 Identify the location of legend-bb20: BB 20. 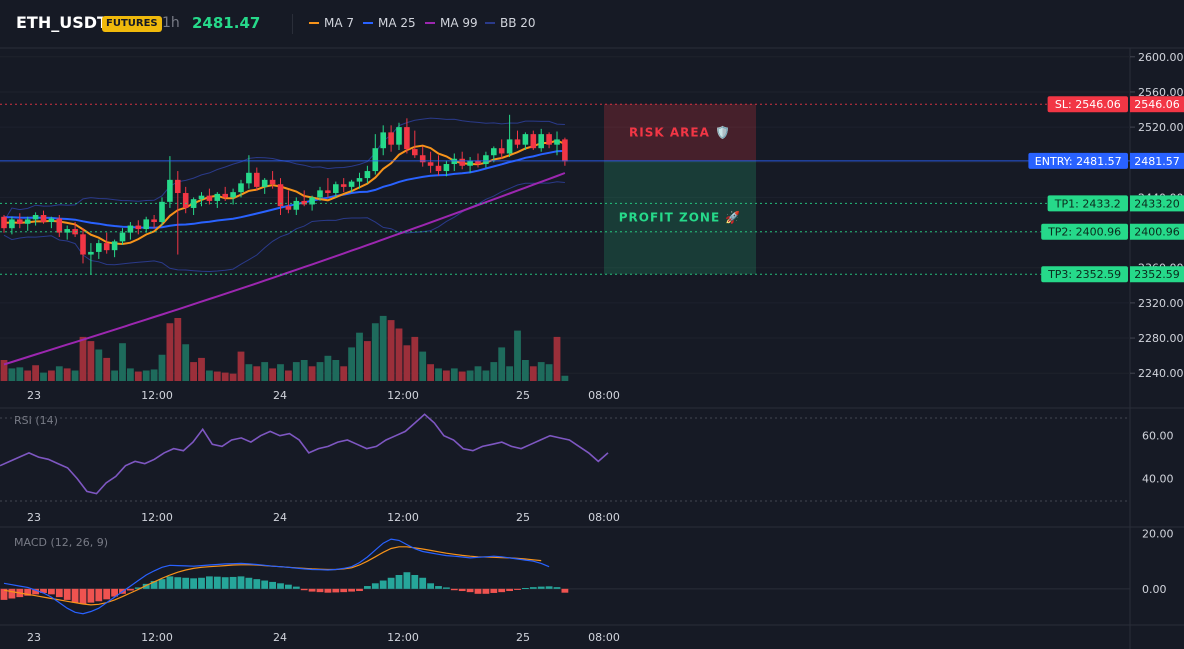
(510, 23).